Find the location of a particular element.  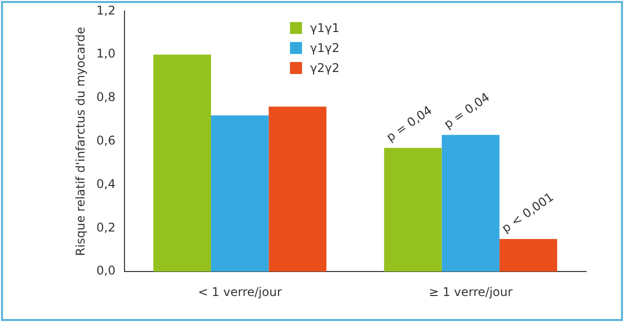

x-tick-label: < 1 verre/jour is located at coordinates (240, 291).